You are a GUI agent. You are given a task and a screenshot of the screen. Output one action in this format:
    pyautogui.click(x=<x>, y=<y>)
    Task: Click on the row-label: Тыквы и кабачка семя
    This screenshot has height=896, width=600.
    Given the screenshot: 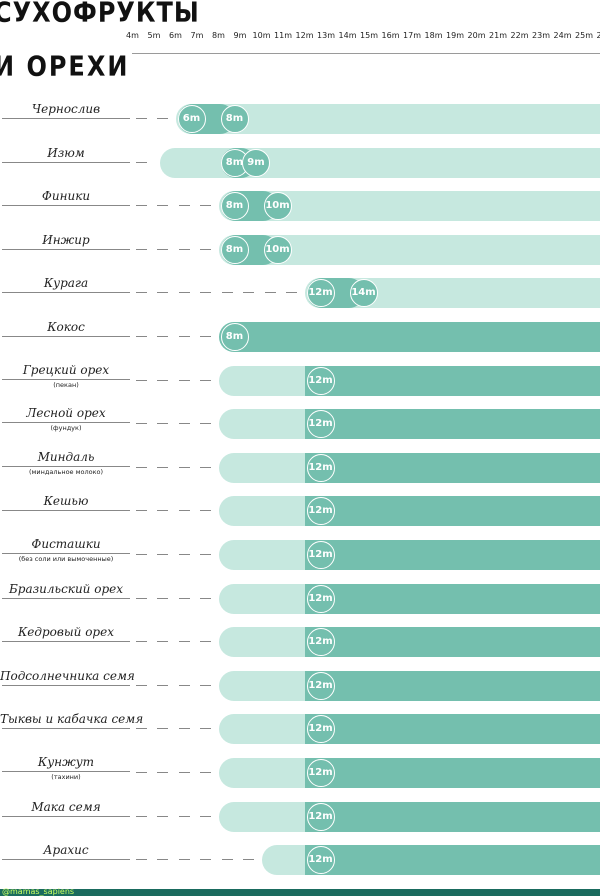 What is the action you would take?
    pyautogui.click(x=72, y=719)
    